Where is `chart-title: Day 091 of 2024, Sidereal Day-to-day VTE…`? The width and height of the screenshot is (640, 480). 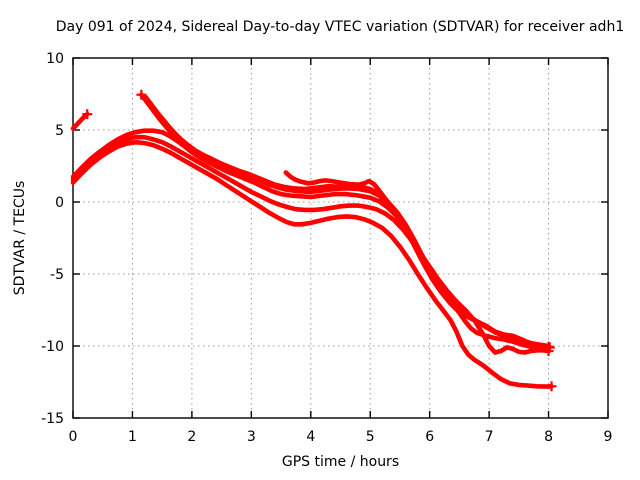 chart-title: Day 091 of 2024, Sidereal Day-to-day VTE… is located at coordinates (340, 27).